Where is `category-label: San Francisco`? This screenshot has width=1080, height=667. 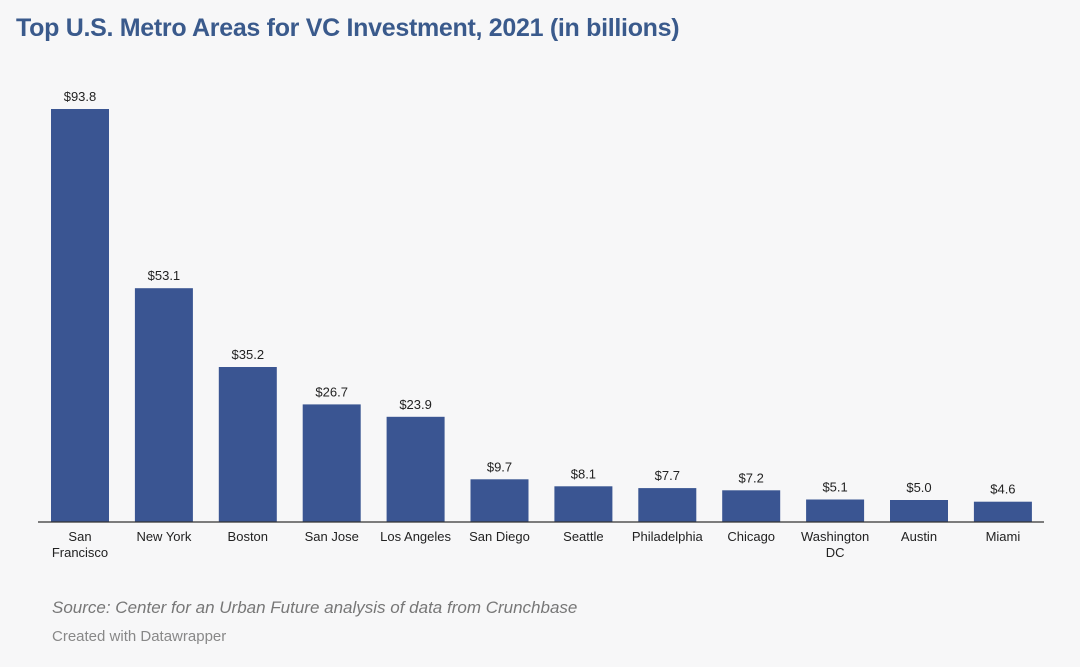
category-label: San Francisco is located at coordinates (80, 544).